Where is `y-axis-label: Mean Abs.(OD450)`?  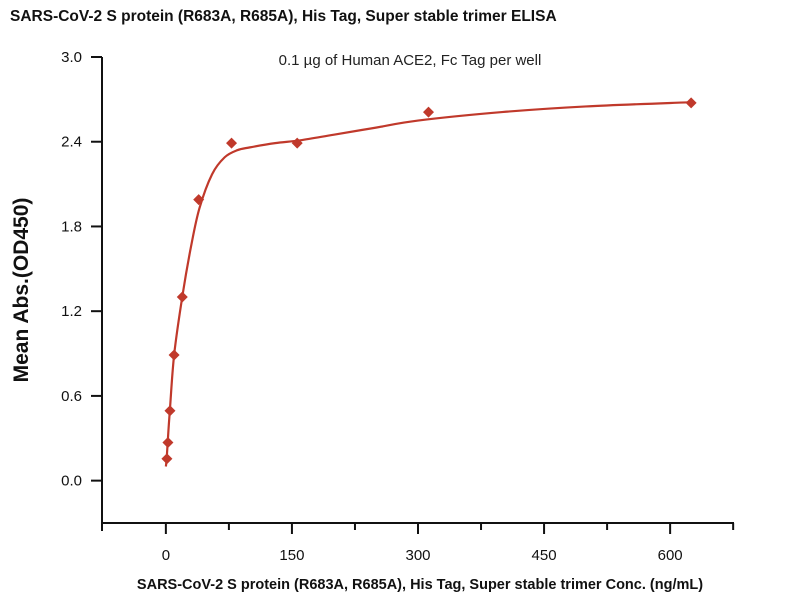 y-axis-label: Mean Abs.(OD450) is located at coordinates (21, 290).